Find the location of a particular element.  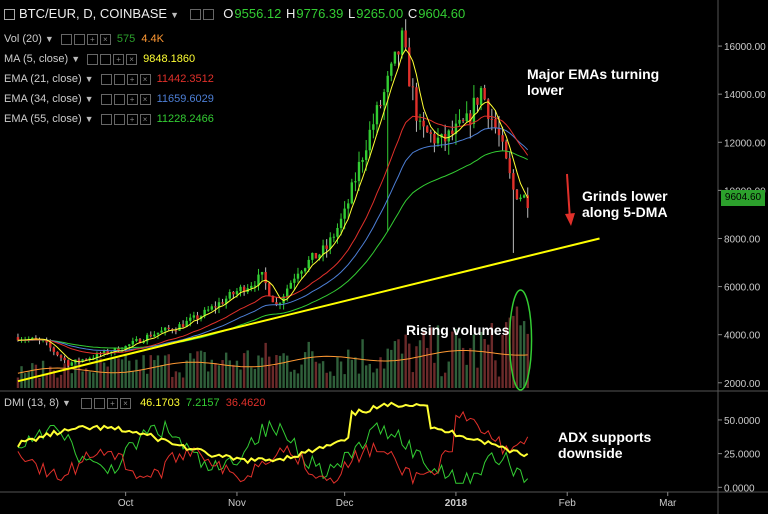

indicator-legend-row: MA (5, close) ▼ + × 9848.1860 is located at coordinates (99, 59).